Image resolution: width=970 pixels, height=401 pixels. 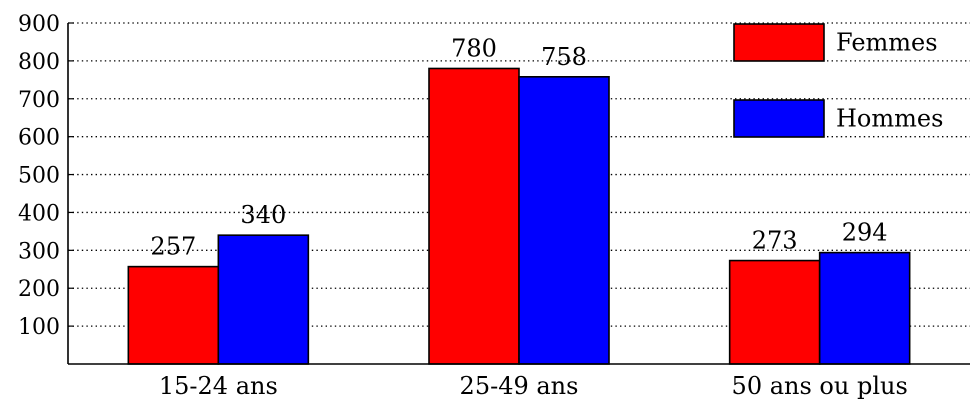 I want to click on y-axis-ticks: 100 200 300 400 500 600 700 800 900, so click(x=46, y=176).